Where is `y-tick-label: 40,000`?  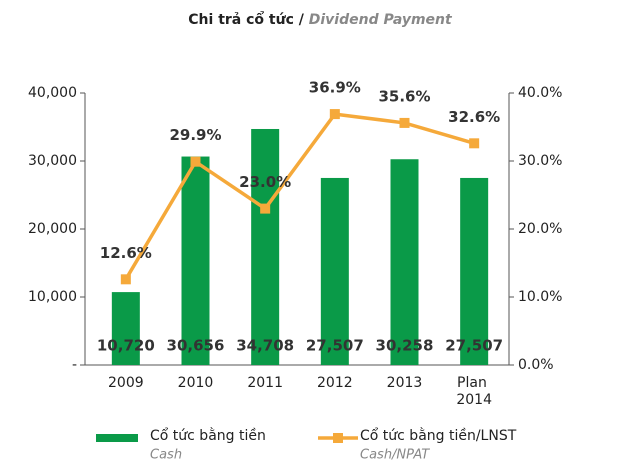 y-tick-label: 40,000 is located at coordinates (52, 93).